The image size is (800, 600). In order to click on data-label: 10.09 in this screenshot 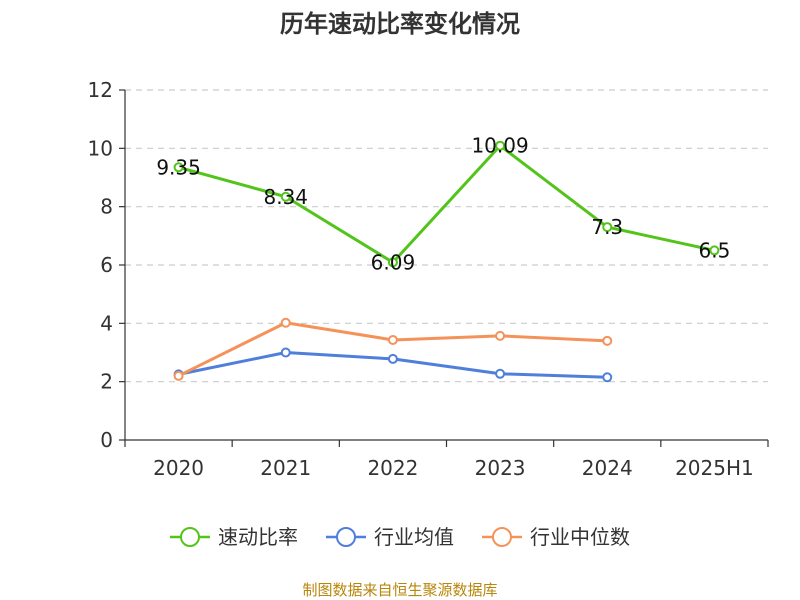, I will do `click(499, 146)`.